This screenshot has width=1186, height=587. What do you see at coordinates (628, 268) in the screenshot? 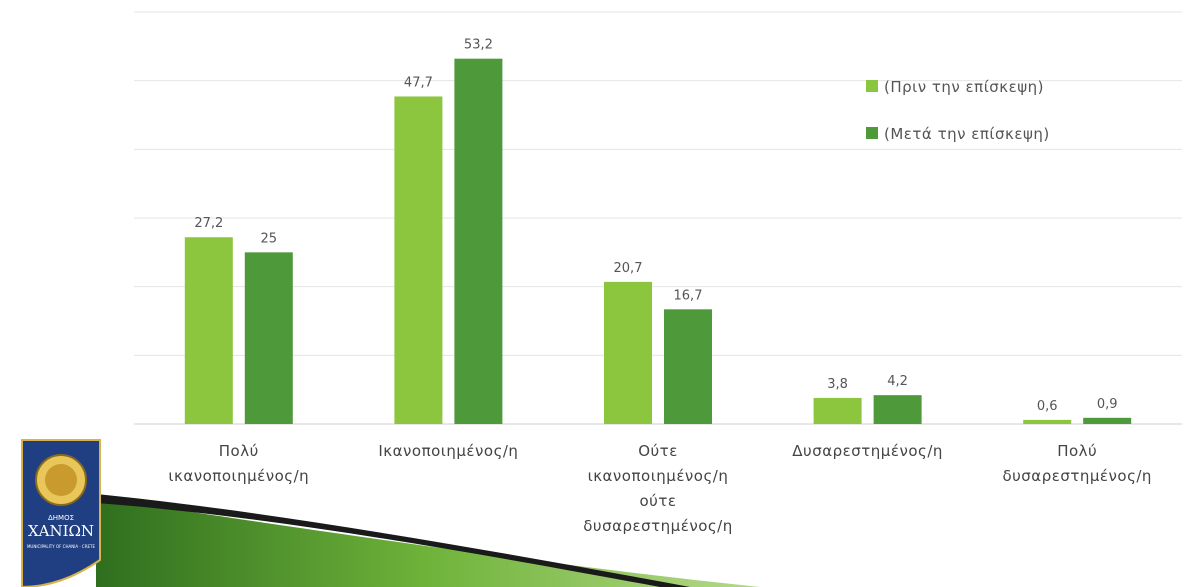
I see `value-label: 20,7` at bounding box center [628, 268].